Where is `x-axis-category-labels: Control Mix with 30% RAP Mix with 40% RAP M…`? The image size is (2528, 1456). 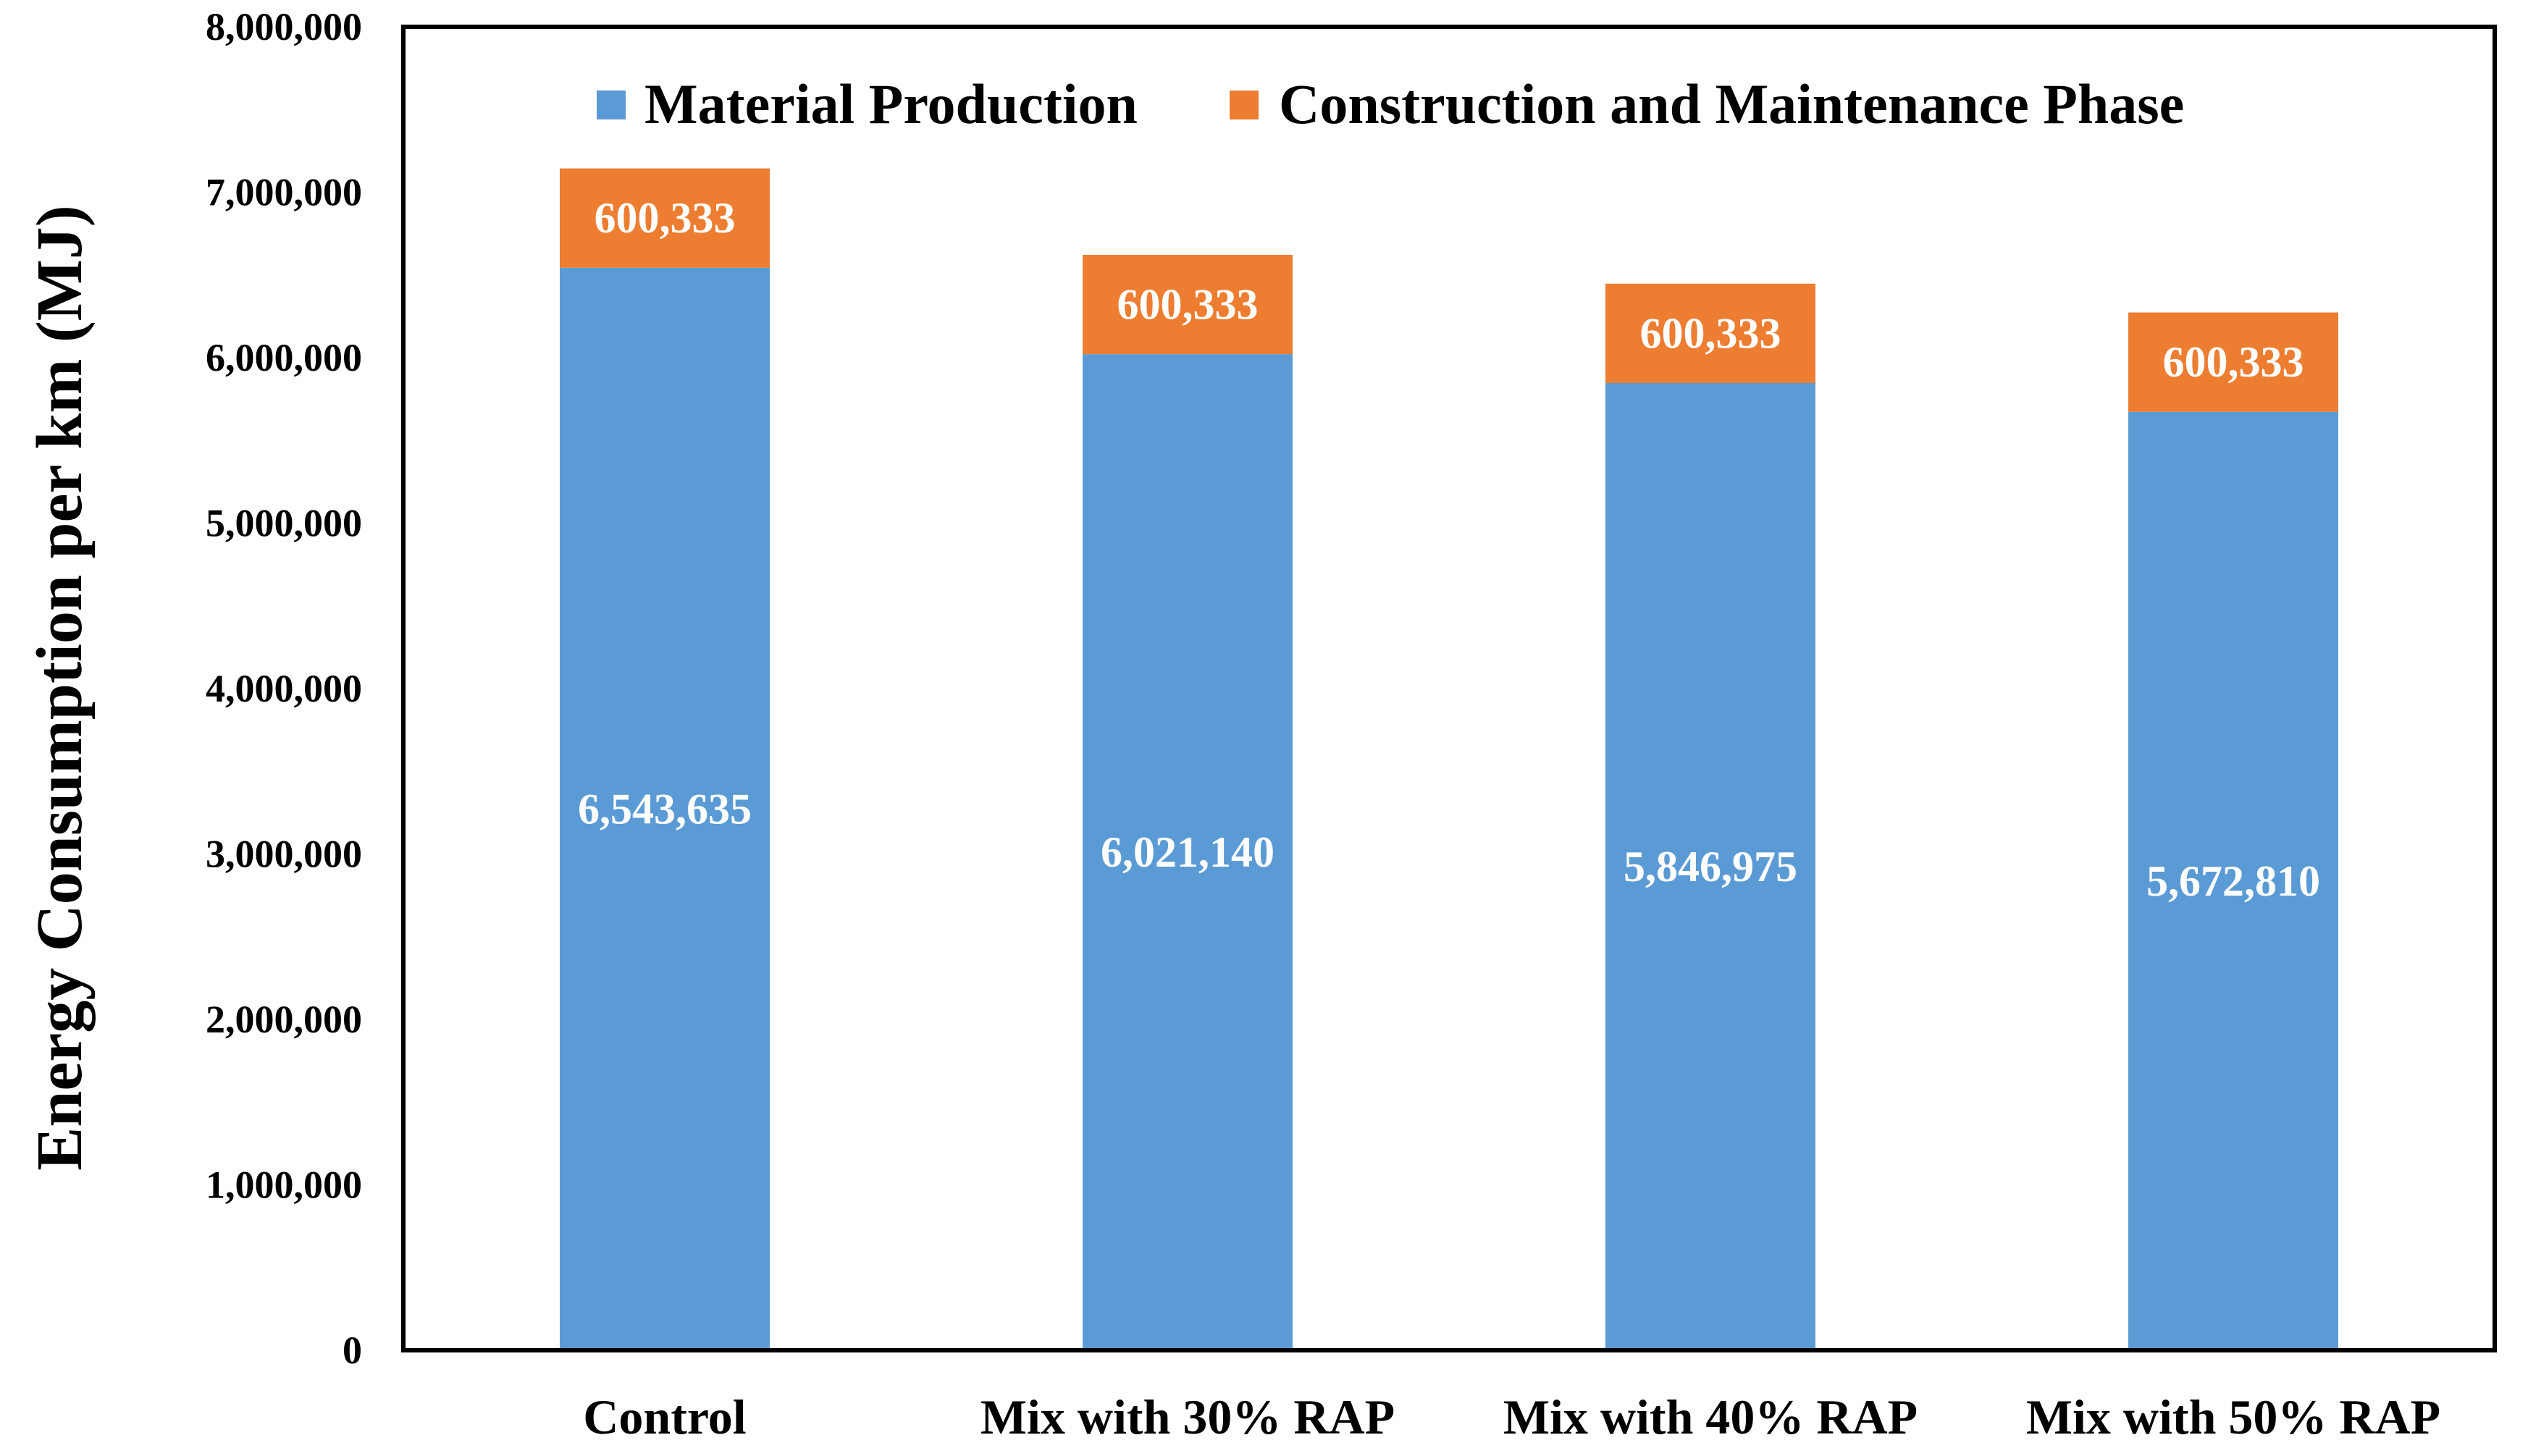 x-axis-category-labels: Control Mix with 30% RAP Mix with 40% RAP M… is located at coordinates (1511, 1416).